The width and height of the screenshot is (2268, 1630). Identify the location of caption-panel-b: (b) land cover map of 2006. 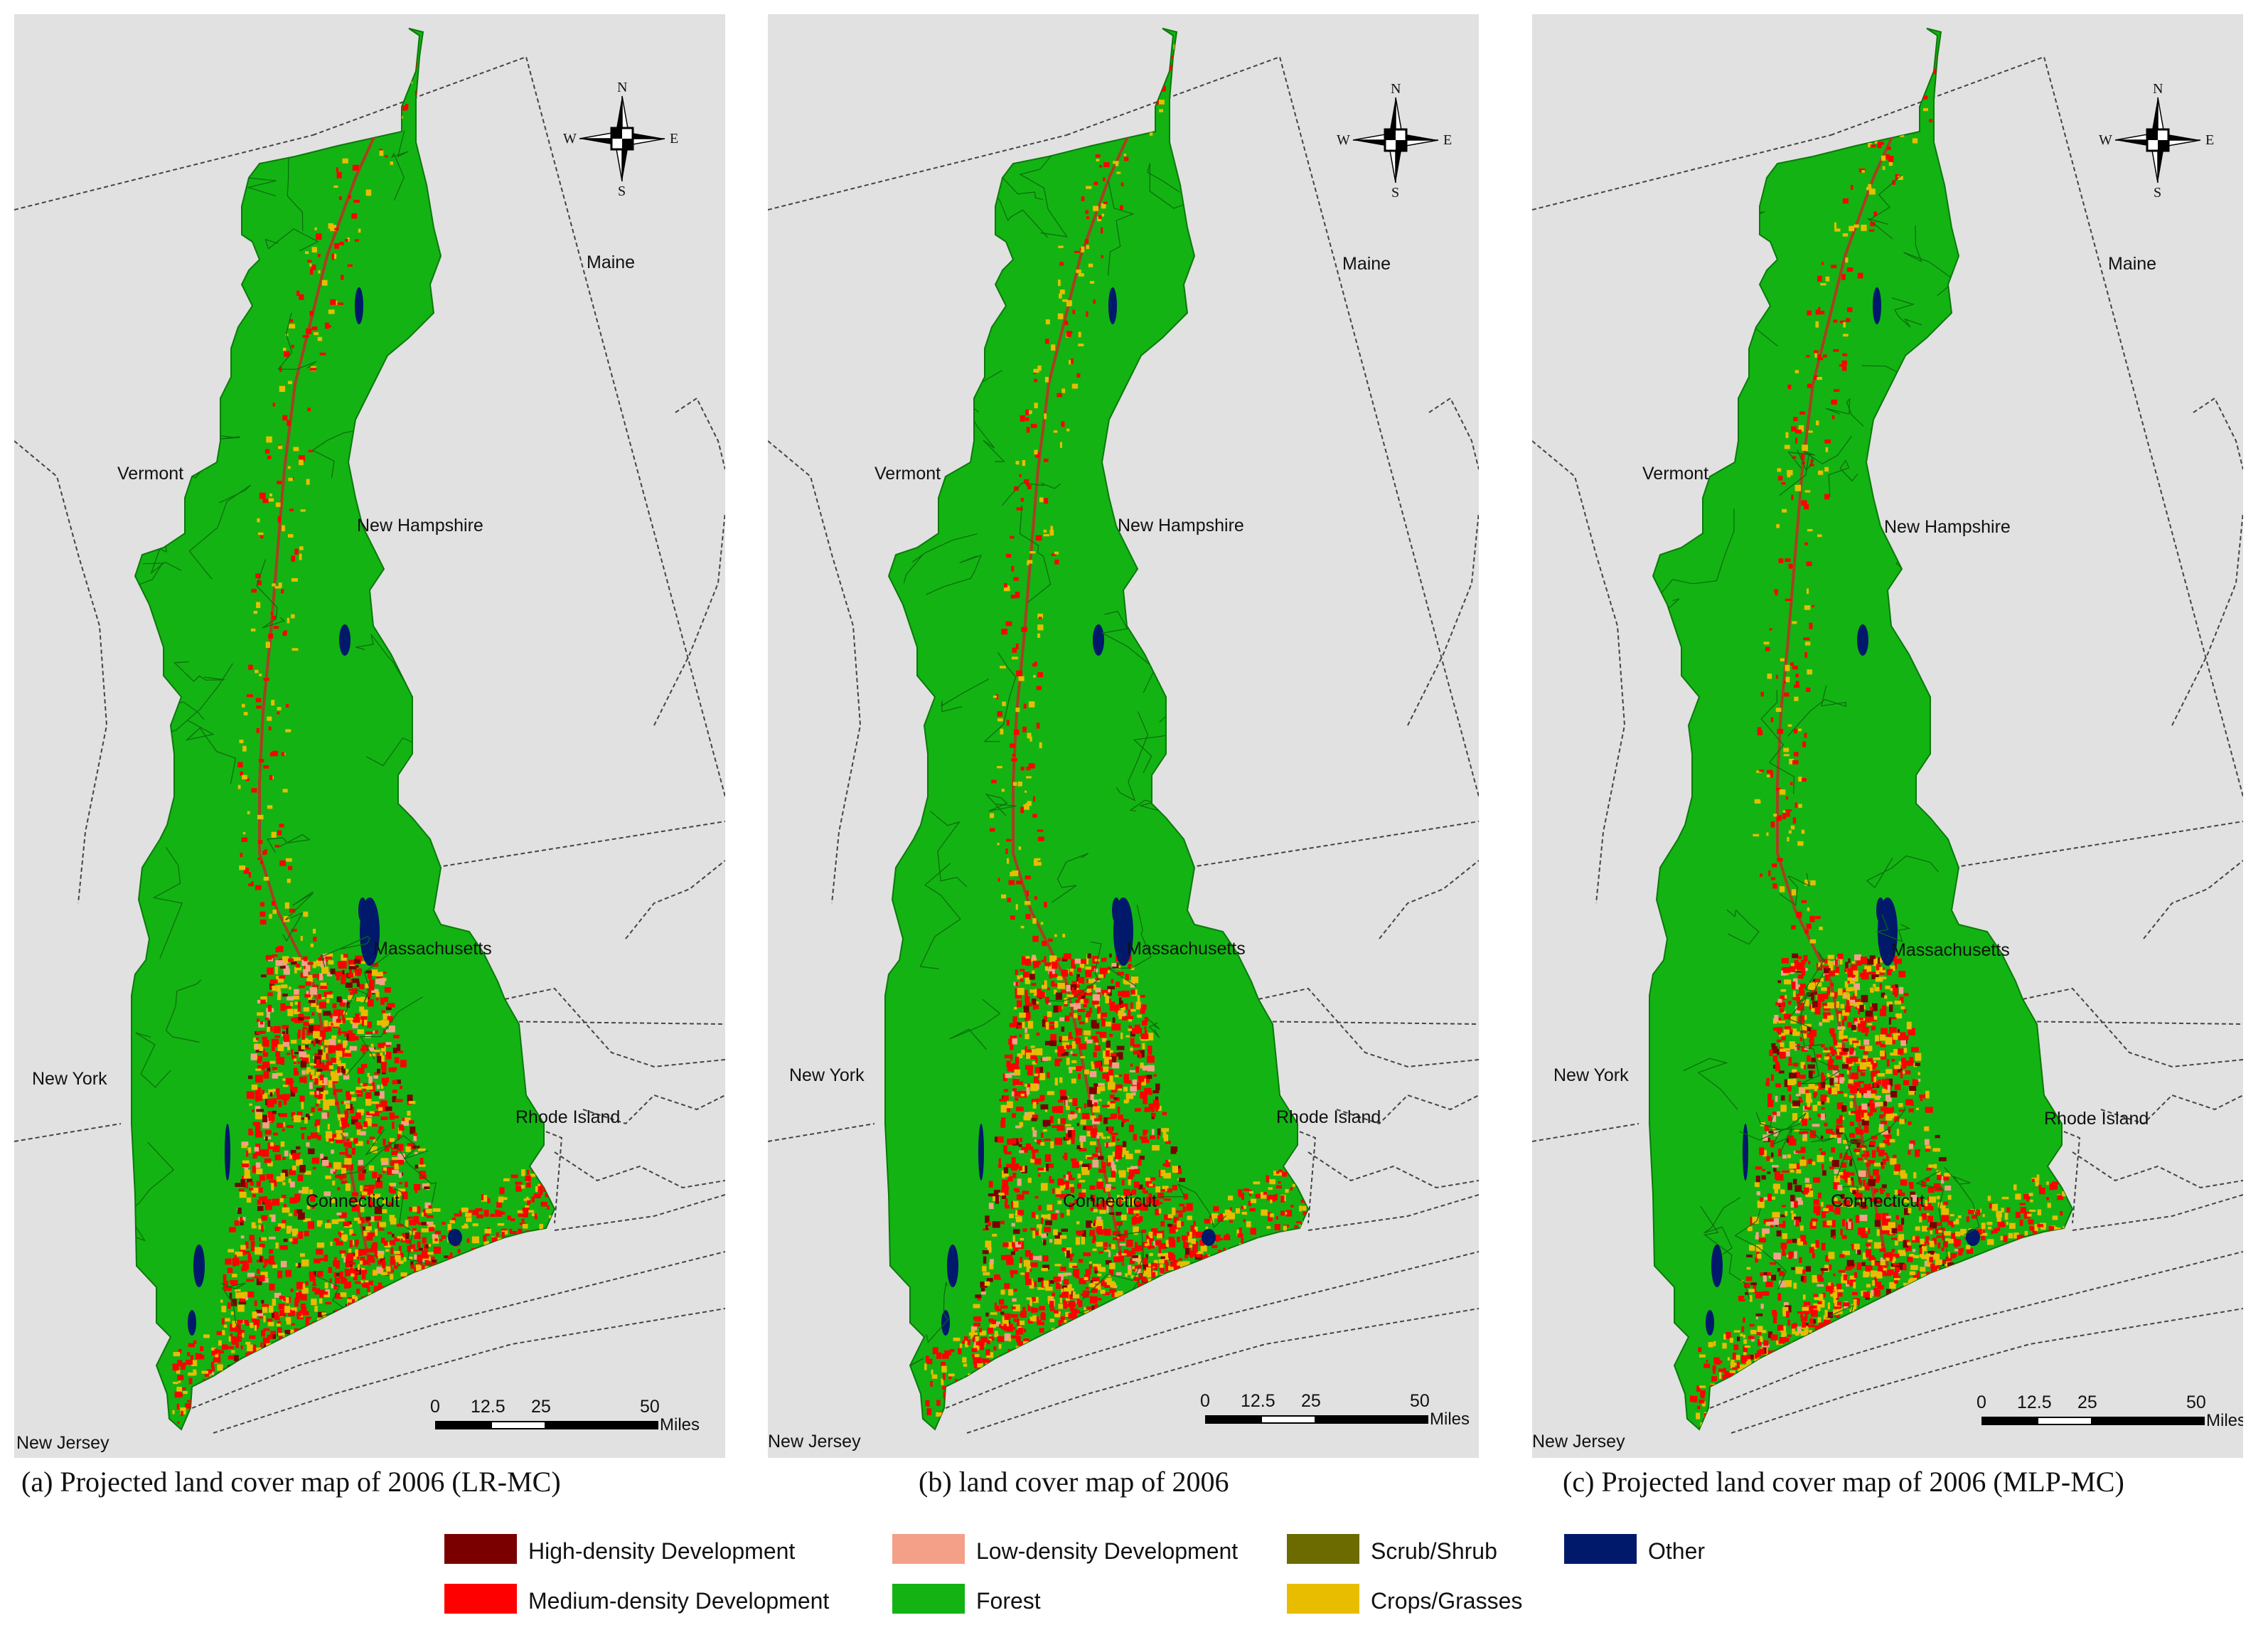
(1074, 1482).